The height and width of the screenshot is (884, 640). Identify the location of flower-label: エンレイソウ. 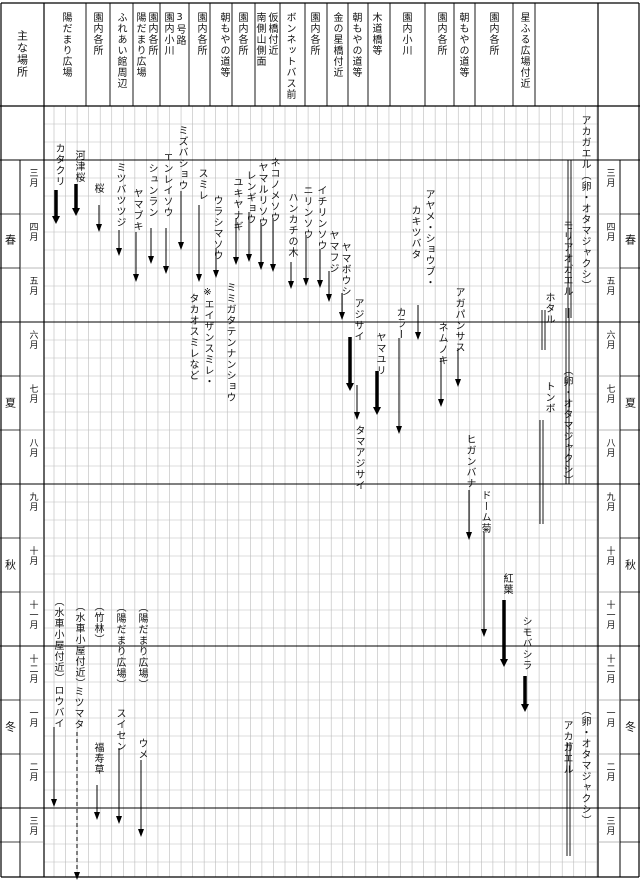
(166, 185).